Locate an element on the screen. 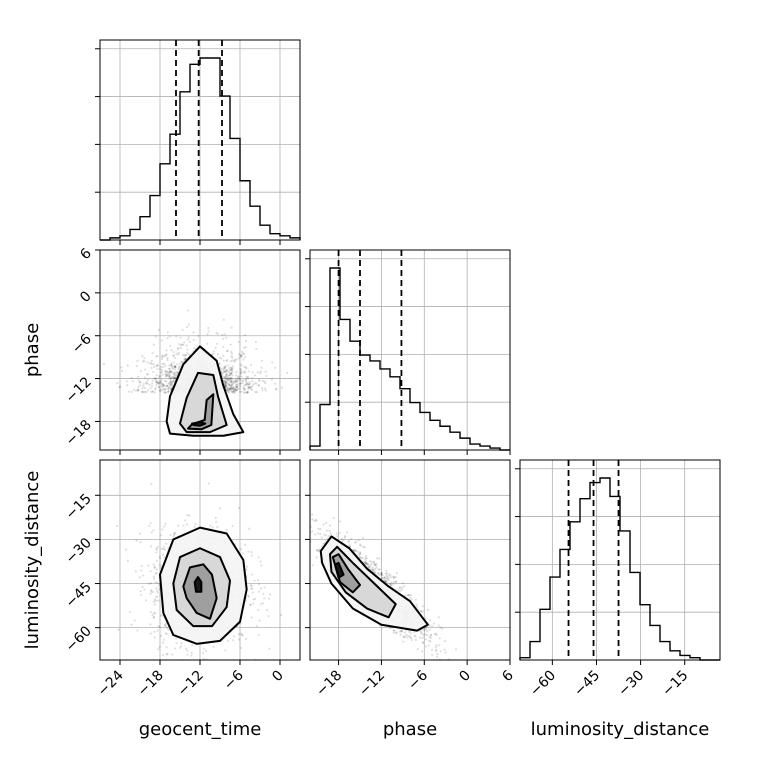 The width and height of the screenshot is (760, 760). y-tick-label: −6 is located at coordinates (82, 344).